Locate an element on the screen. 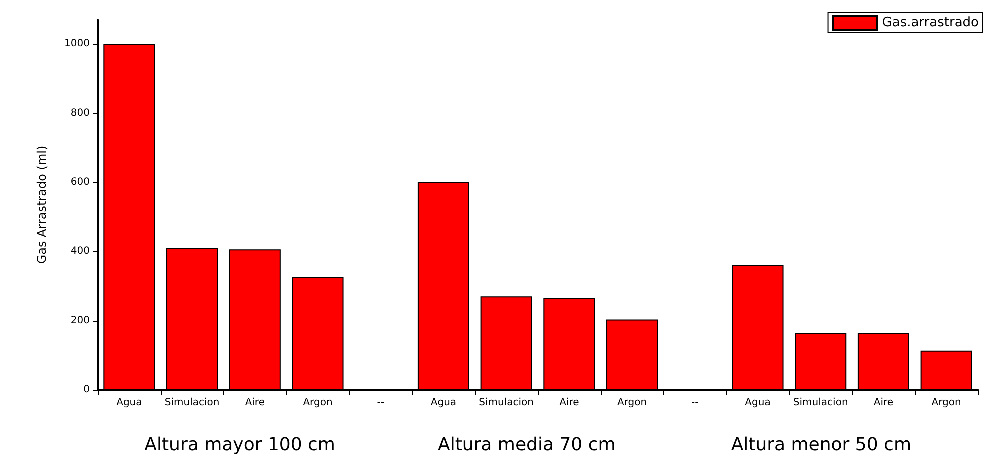 This screenshot has height=472, width=996. legend-label: Gas.arrastrado is located at coordinates (931, 23).